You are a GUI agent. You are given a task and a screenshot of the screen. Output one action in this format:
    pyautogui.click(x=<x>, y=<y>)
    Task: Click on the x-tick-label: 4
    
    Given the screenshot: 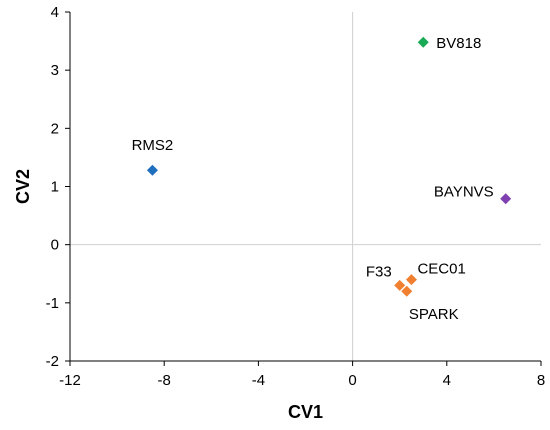 What is the action you would take?
    pyautogui.click(x=447, y=380)
    